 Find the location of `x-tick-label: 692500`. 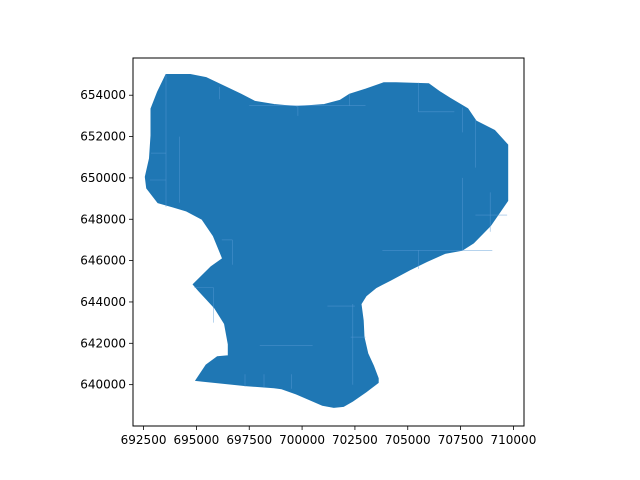

x-tick-label: 692500 is located at coordinates (144, 440).